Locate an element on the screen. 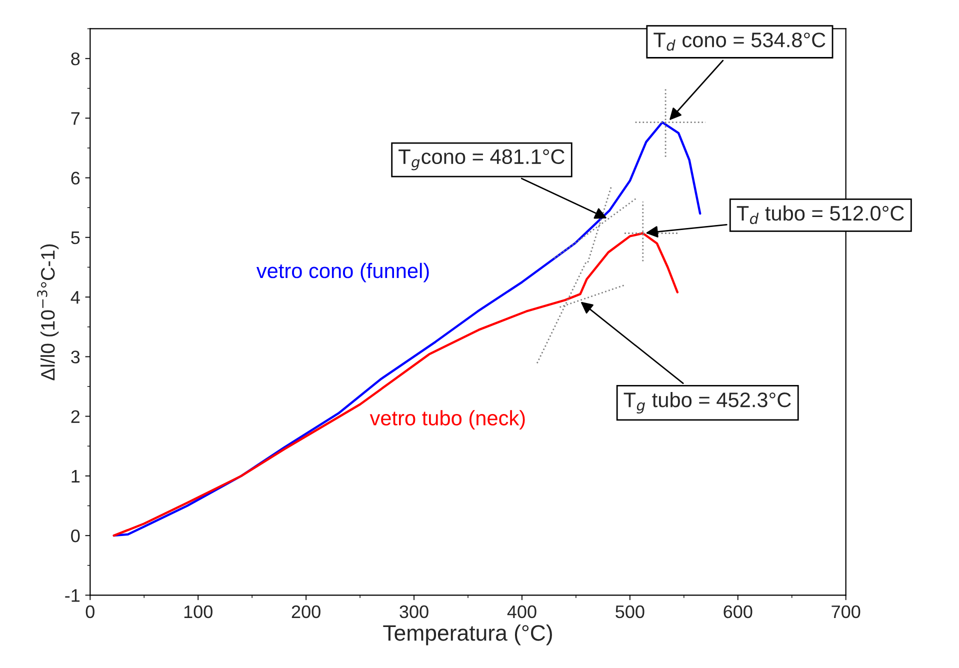 The height and width of the screenshot is (668, 959). x-tick-label: 600 is located at coordinates (738, 611).